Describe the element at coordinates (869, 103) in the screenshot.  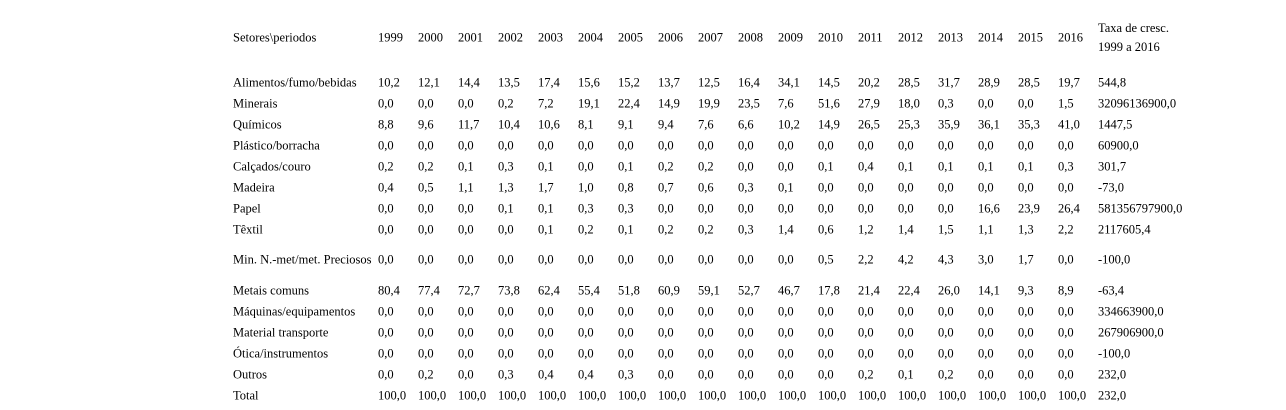
I see `table-cell: 27,9` at that location.